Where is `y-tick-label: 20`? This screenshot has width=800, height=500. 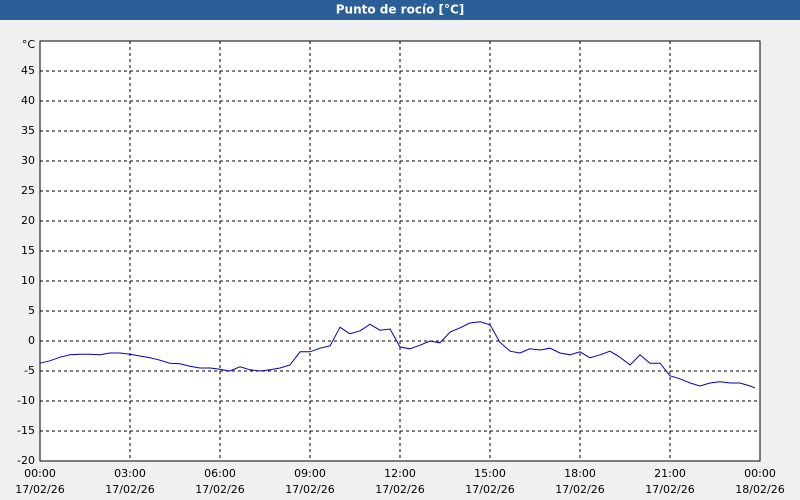
y-tick-label: 20 is located at coordinates (28, 220).